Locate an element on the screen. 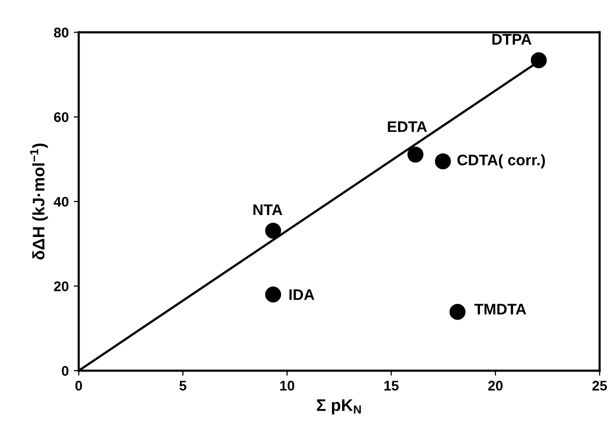  x-tick-label: 10 is located at coordinates (287, 385).